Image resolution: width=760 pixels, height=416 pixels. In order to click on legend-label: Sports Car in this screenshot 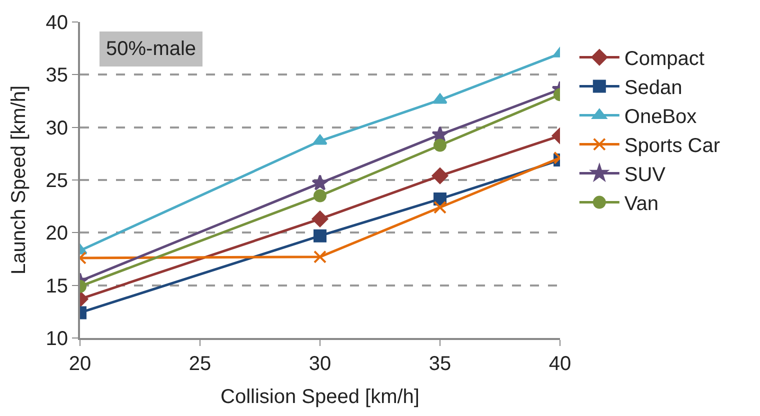, I will do `click(672, 146)`.